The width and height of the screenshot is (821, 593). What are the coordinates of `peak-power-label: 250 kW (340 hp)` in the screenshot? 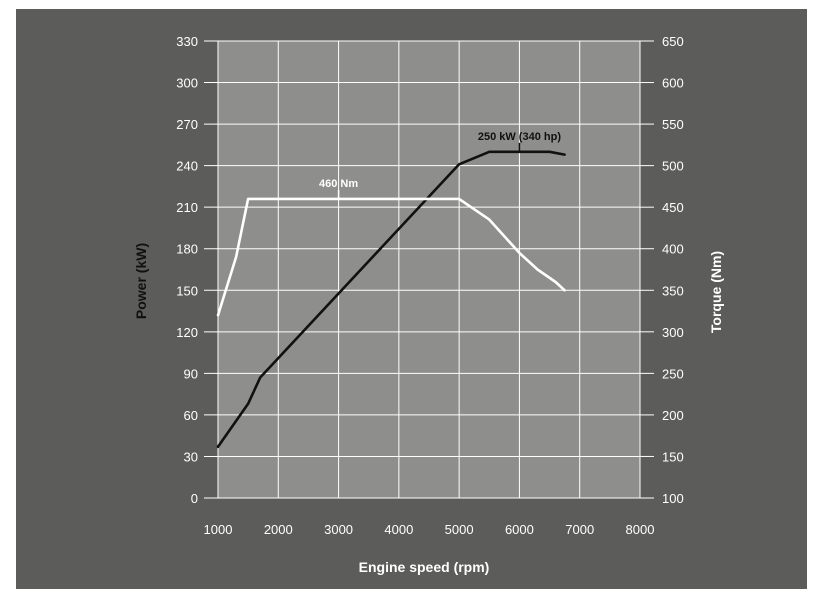 It's located at (519, 137).